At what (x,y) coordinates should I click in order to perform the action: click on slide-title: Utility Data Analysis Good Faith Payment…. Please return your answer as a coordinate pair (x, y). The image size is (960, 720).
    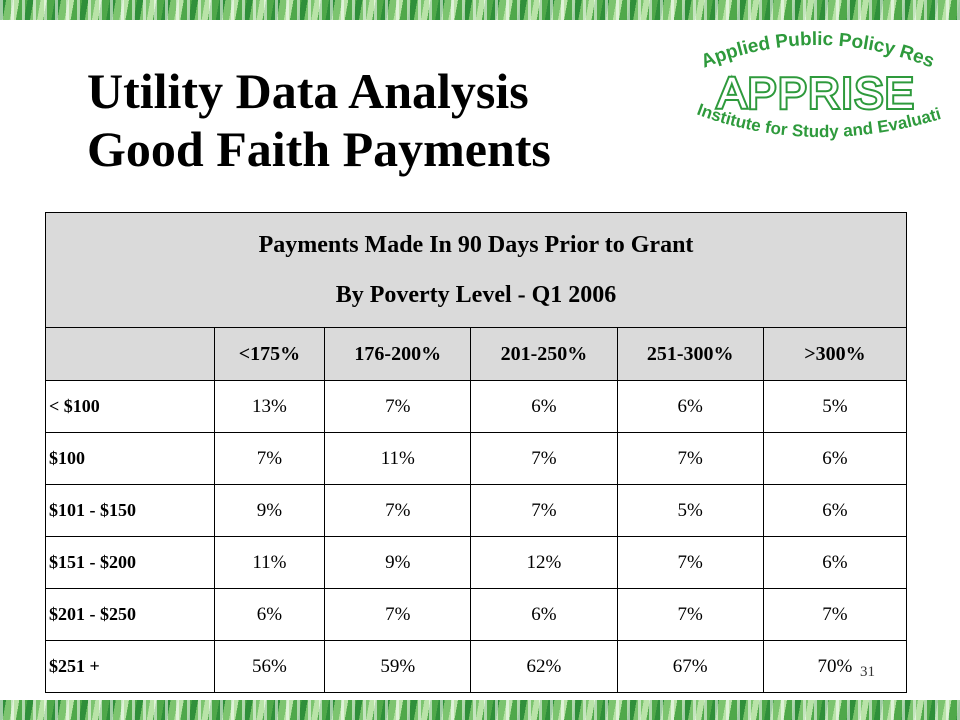
    Looking at the image, I should click on (319, 120).